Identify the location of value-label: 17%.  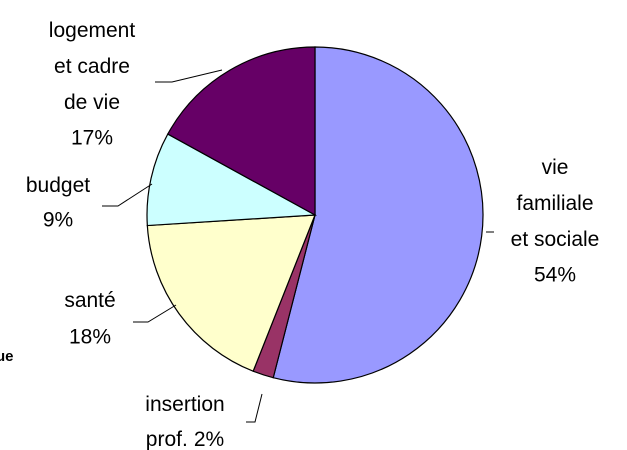
(92, 138).